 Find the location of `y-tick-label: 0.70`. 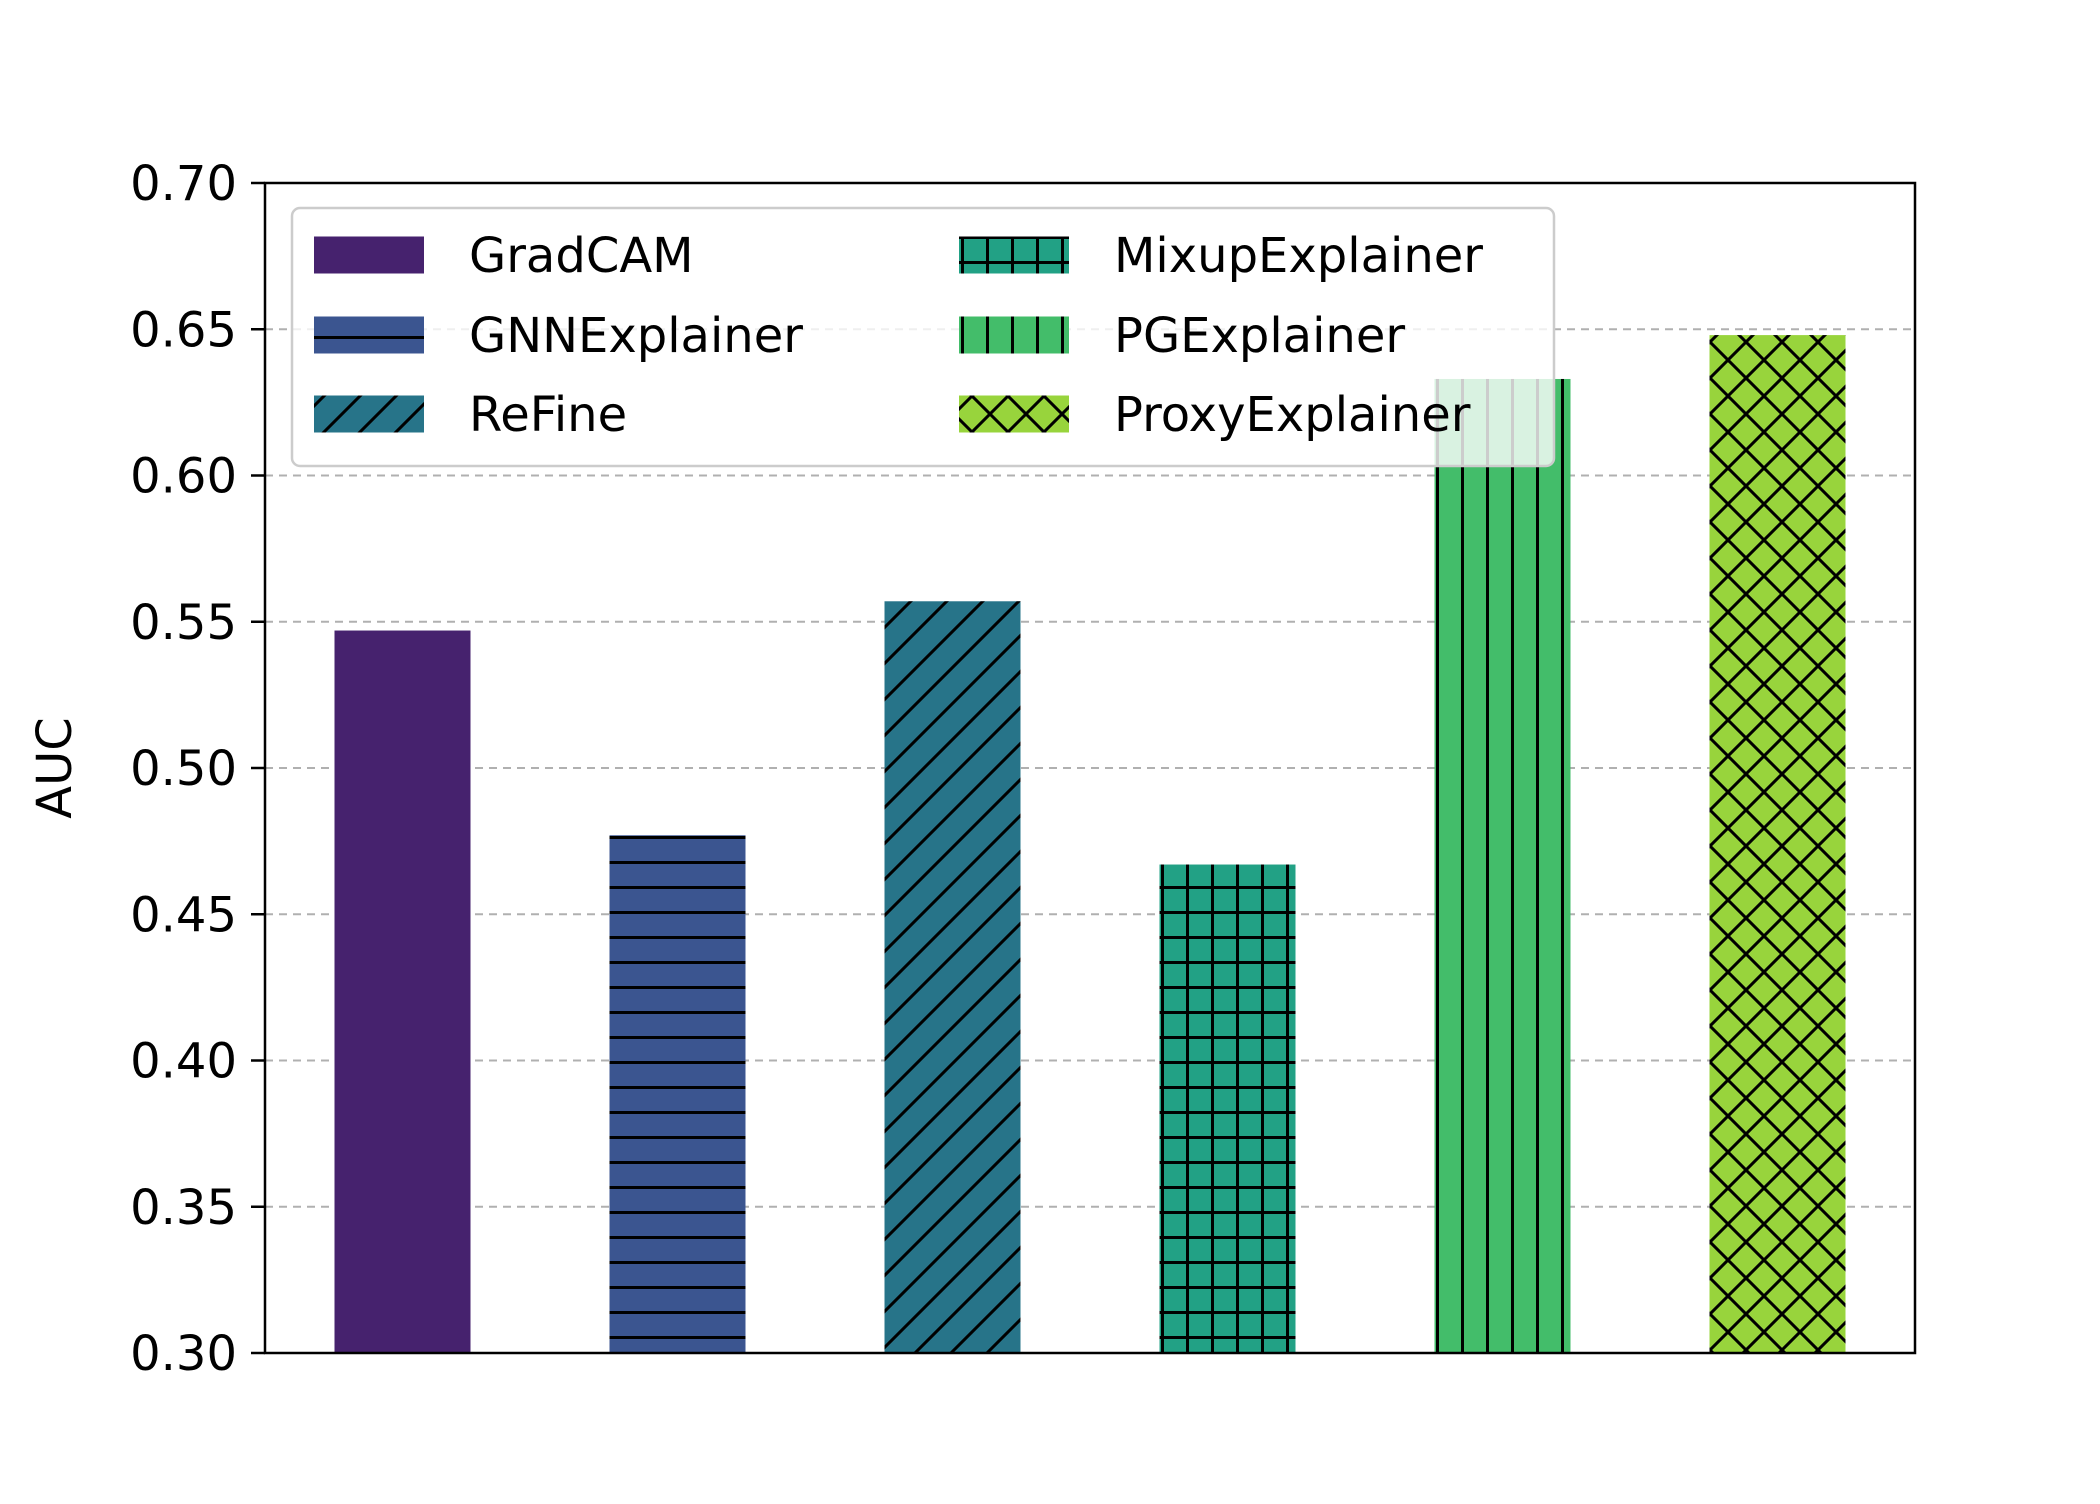

y-tick-label: 0.70 is located at coordinates (183, 184).